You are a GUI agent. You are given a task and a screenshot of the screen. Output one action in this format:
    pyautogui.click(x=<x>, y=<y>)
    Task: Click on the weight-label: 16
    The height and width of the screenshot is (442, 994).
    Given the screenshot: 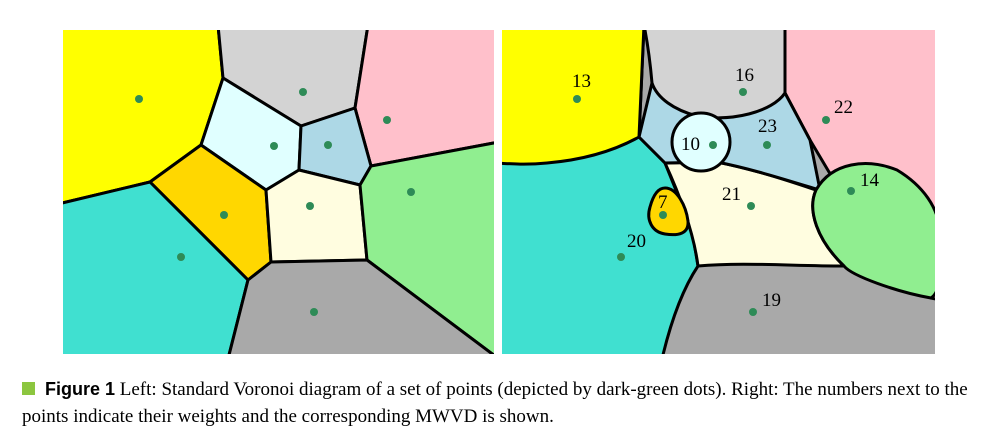 What is the action you would take?
    pyautogui.click(x=744, y=75)
    